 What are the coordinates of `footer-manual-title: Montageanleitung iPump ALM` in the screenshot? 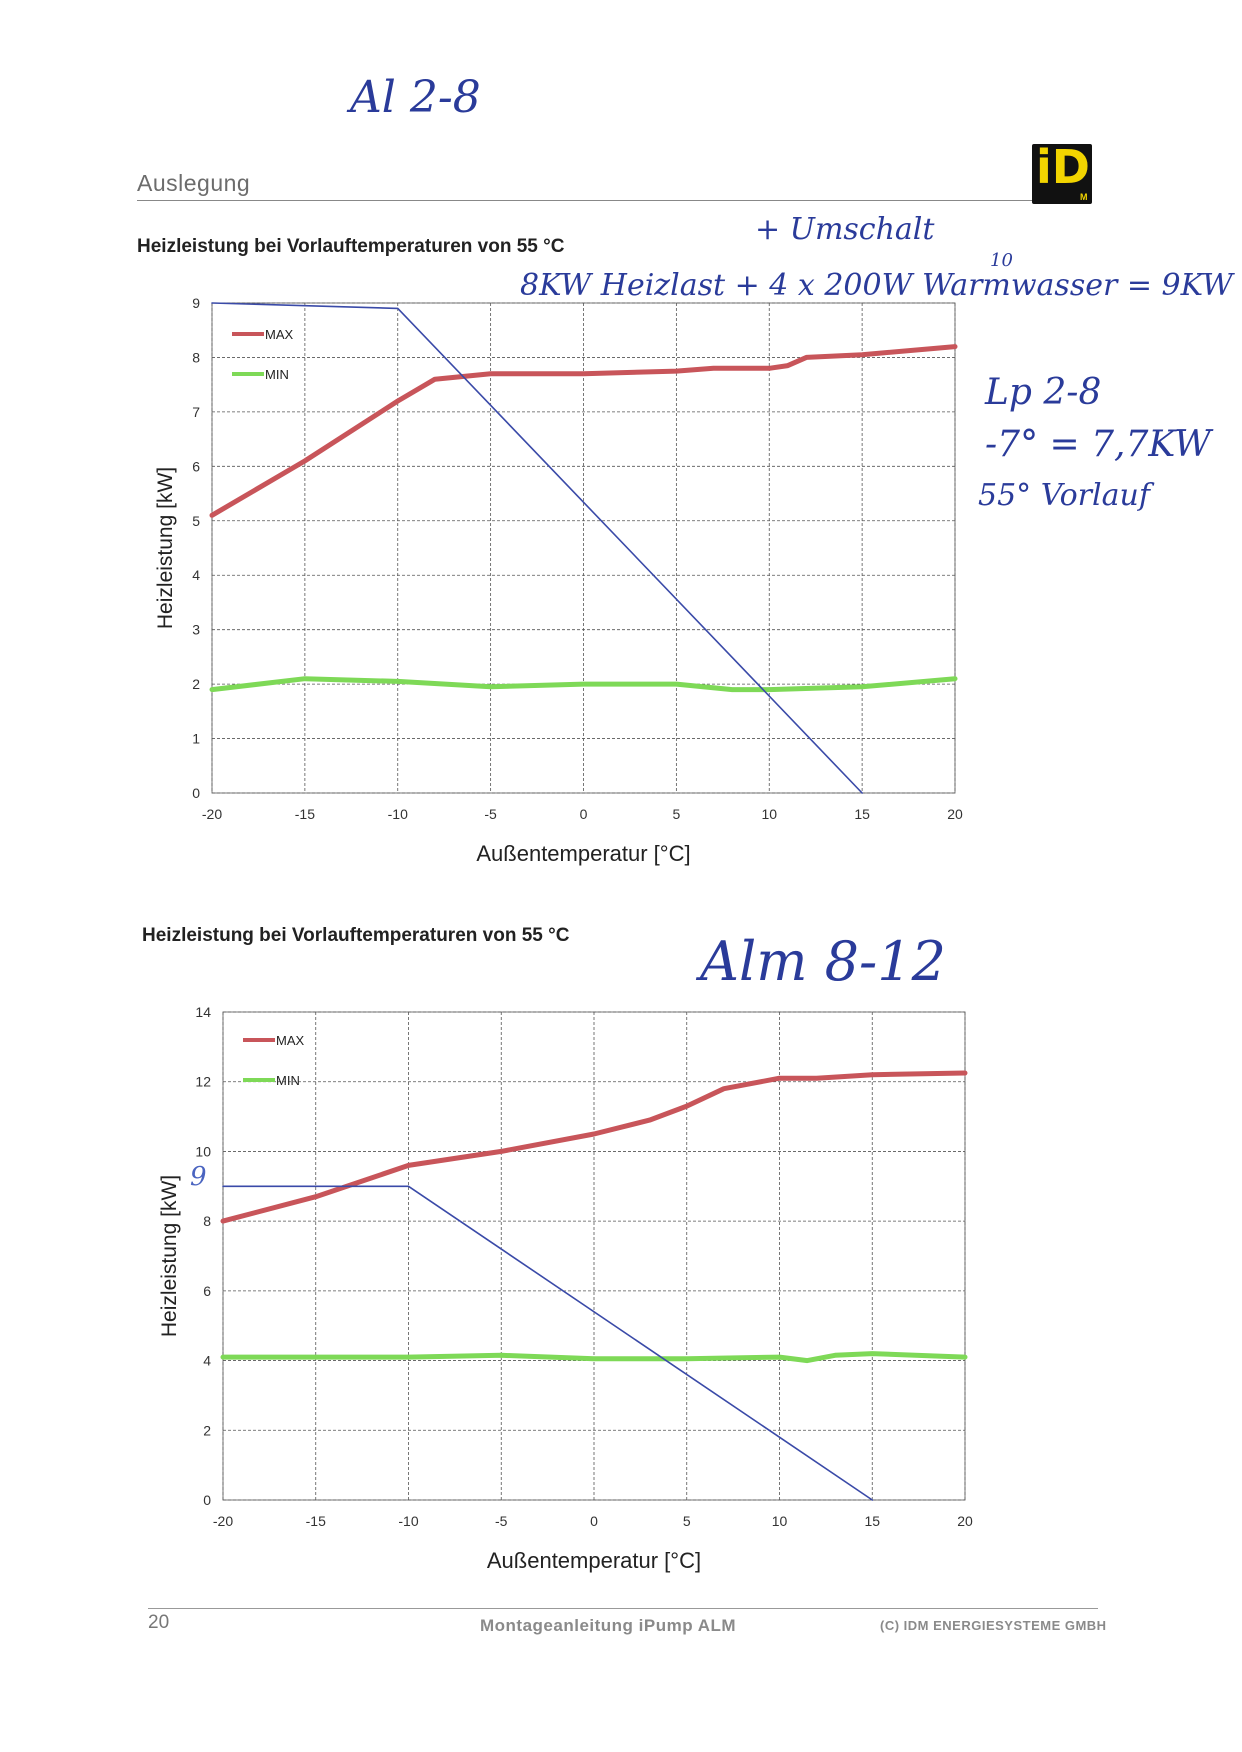 It's located at (608, 1625).